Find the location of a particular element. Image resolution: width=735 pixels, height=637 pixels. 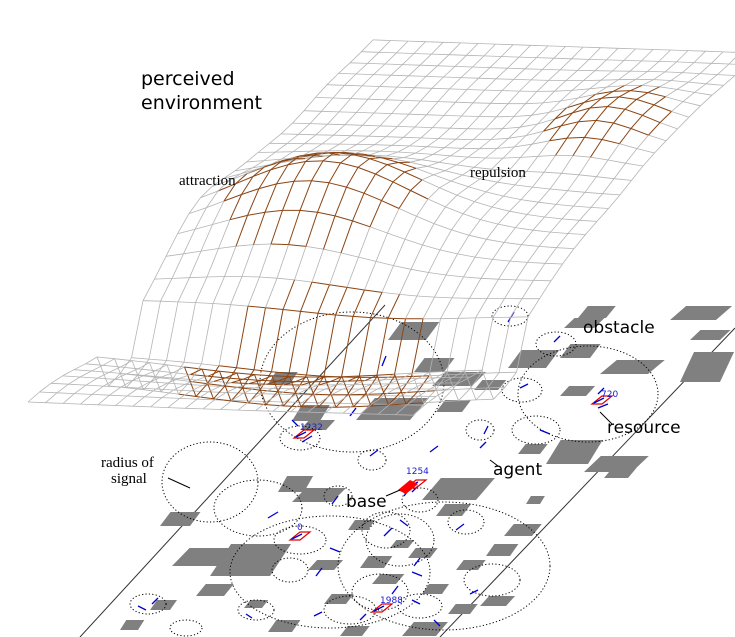

base-shape is located at coordinates (408, 487).